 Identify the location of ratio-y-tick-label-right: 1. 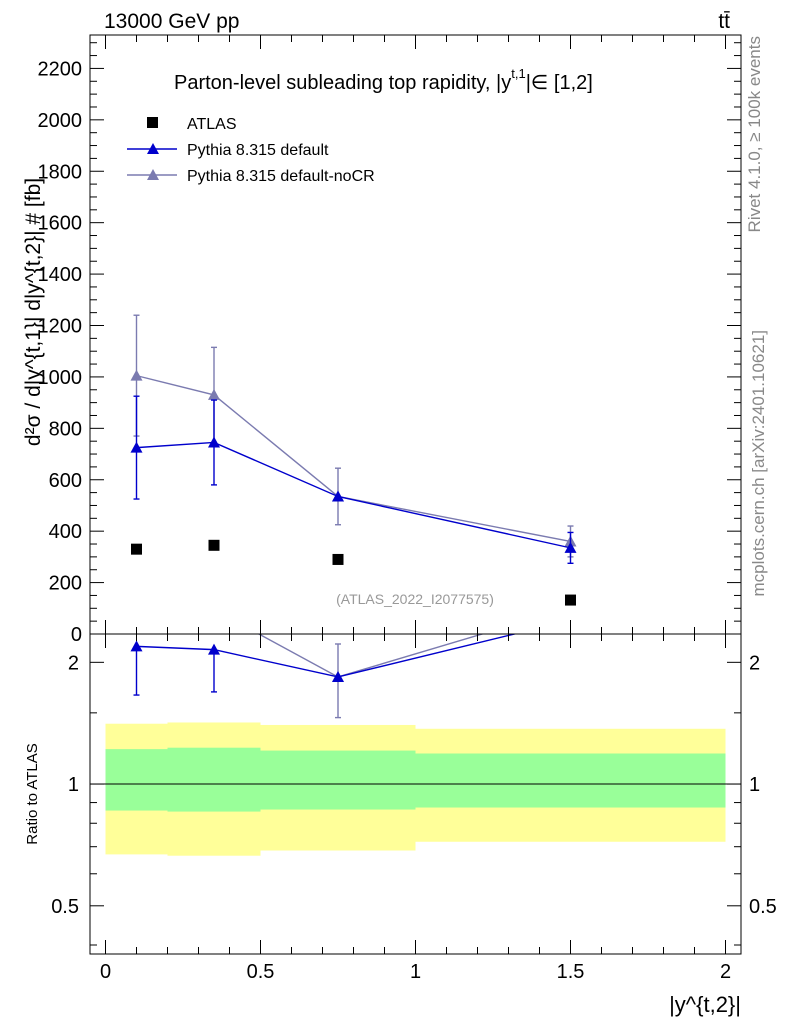
(754, 785).